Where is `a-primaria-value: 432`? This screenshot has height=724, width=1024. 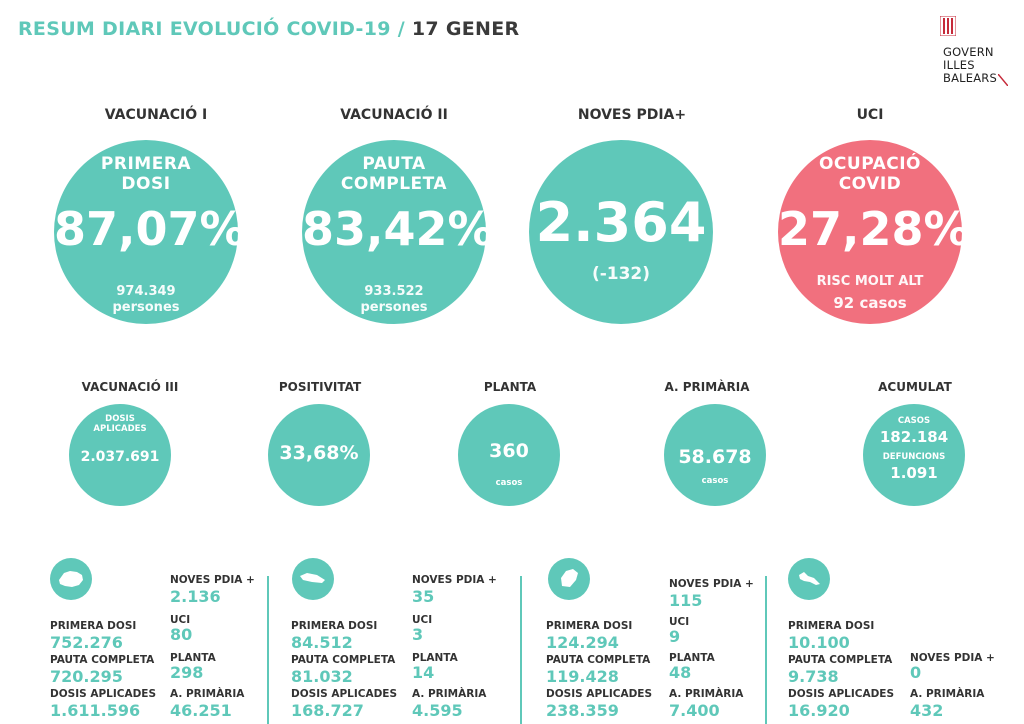
a-primaria-value: 432 is located at coordinates (927, 710).